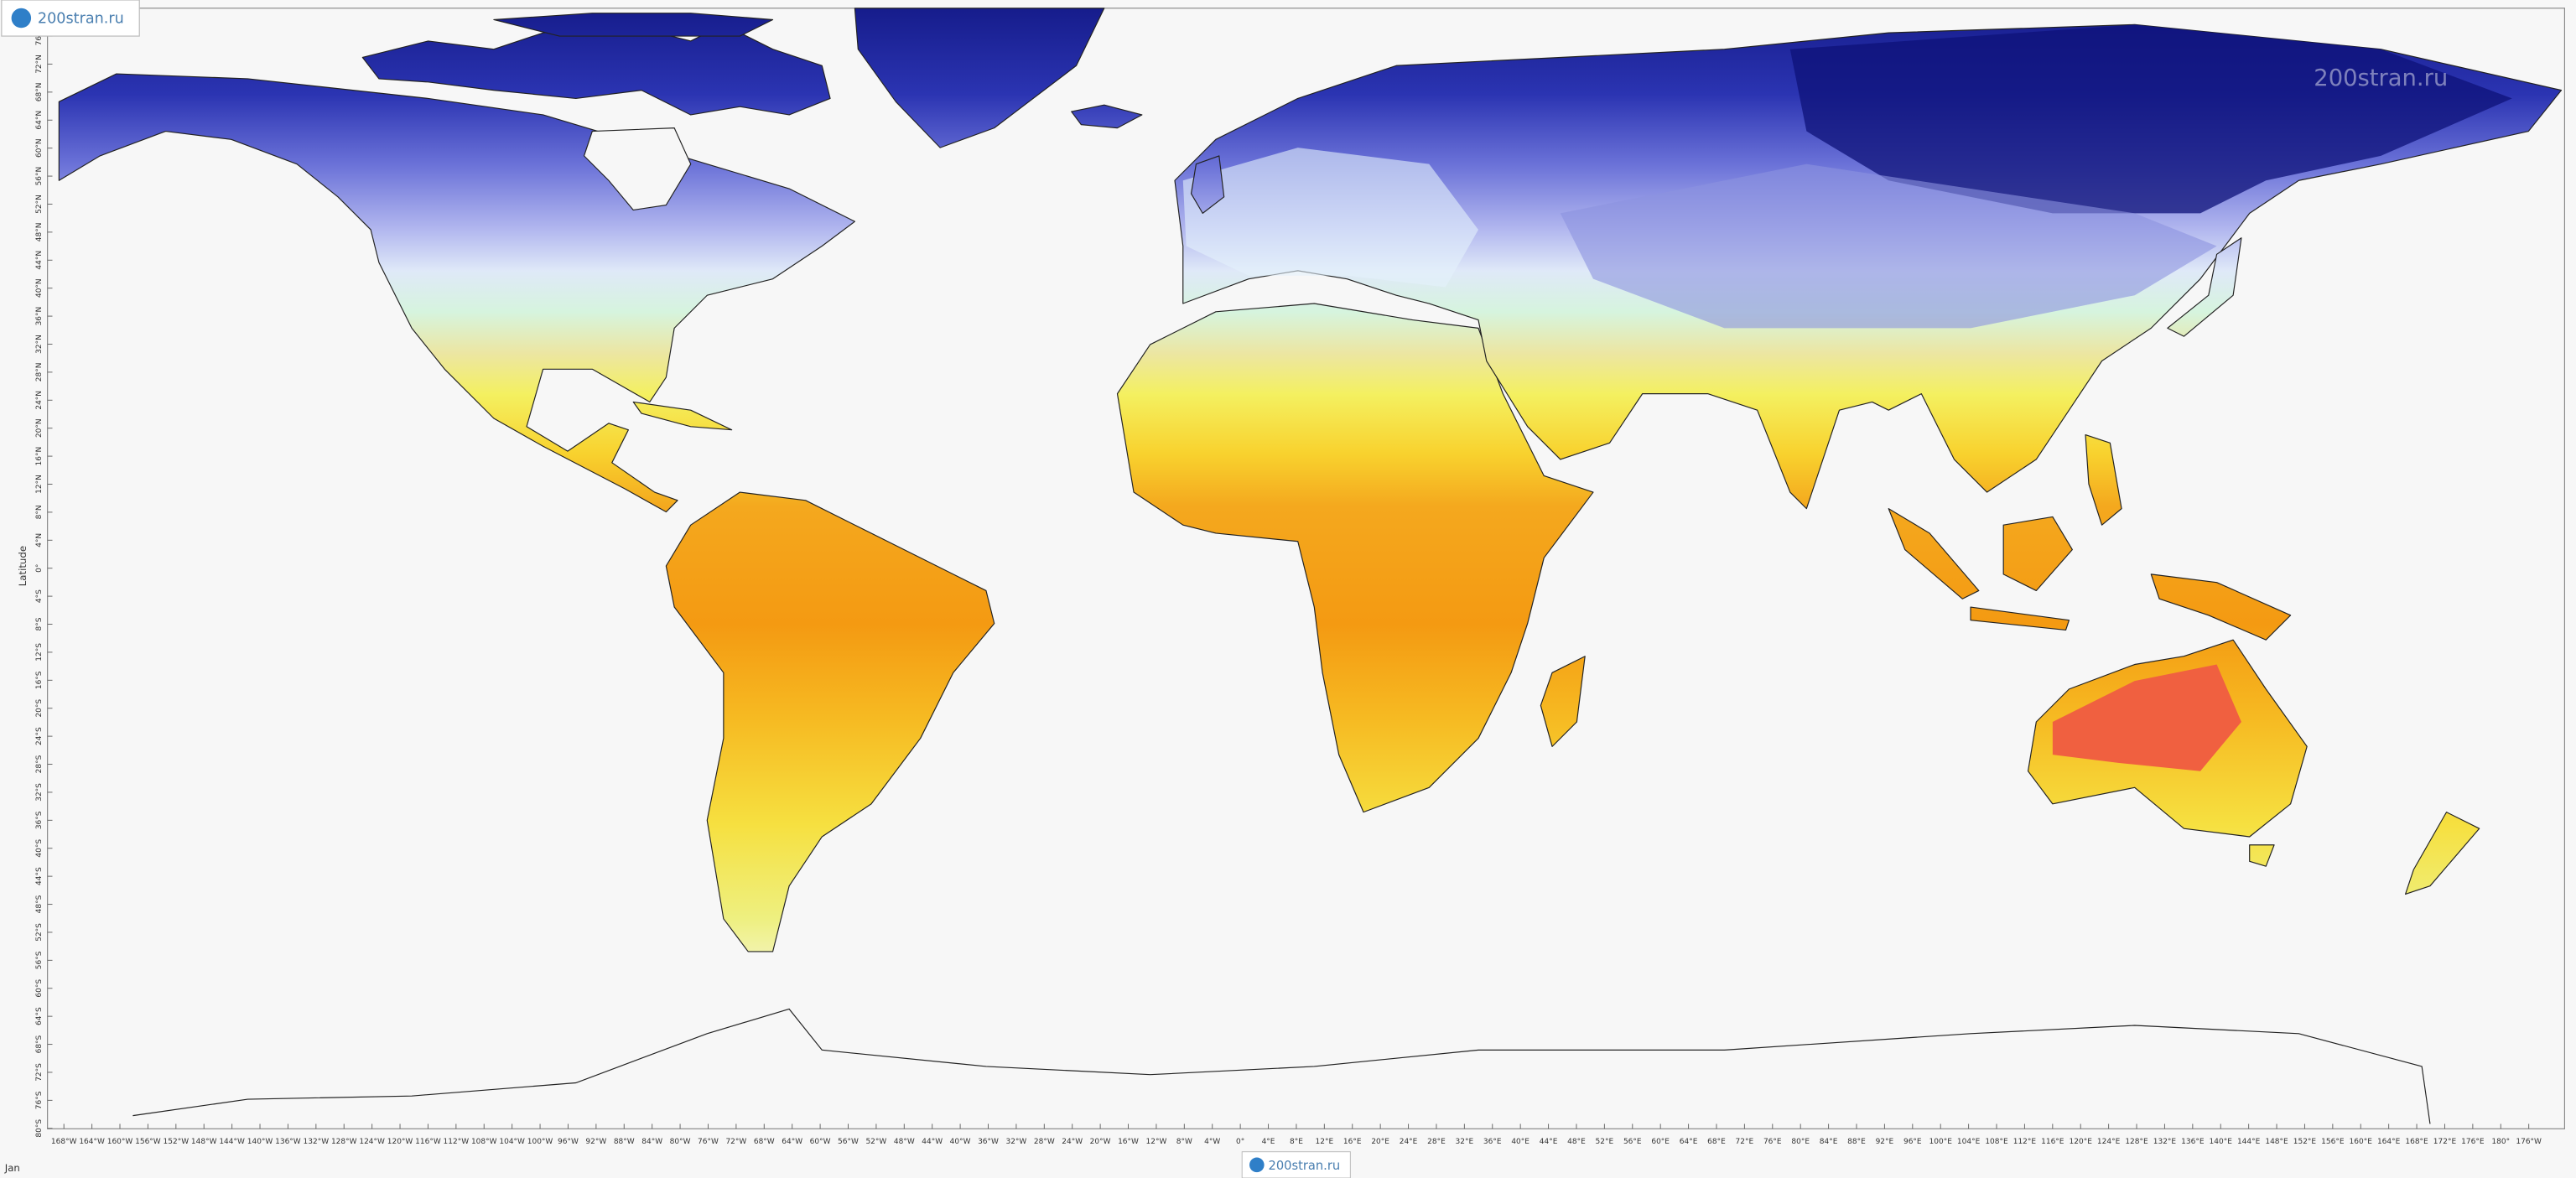 This screenshot has width=2576, height=1178. Describe the element at coordinates (2052, 1142) in the screenshot. I see `lon-tick-label: 116°E` at that location.